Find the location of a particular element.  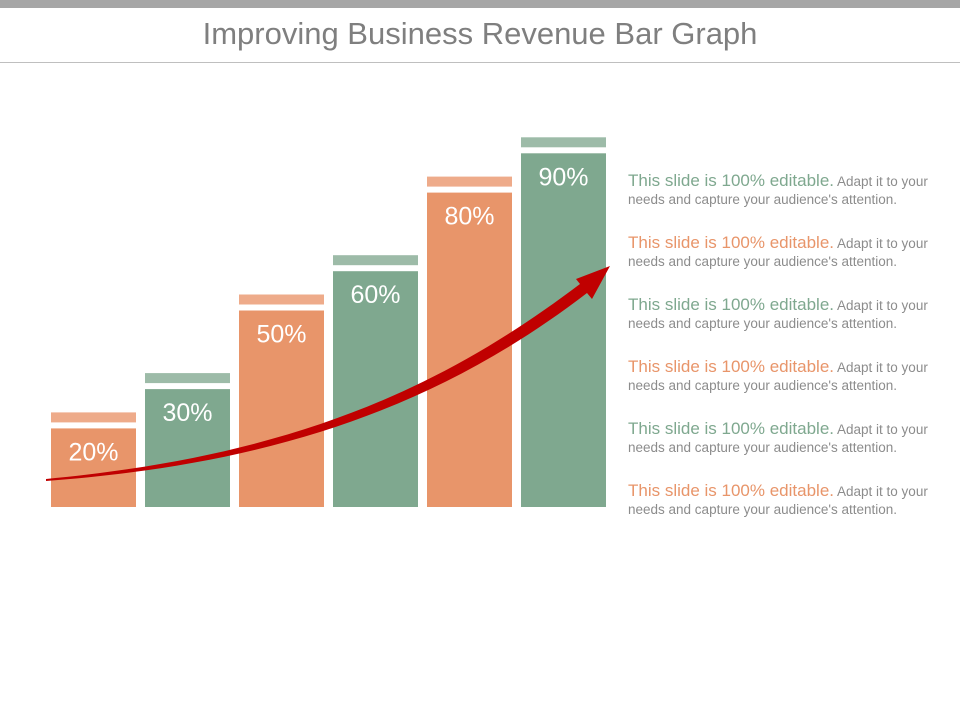

bar-value-label: 90% is located at coordinates (563, 177).